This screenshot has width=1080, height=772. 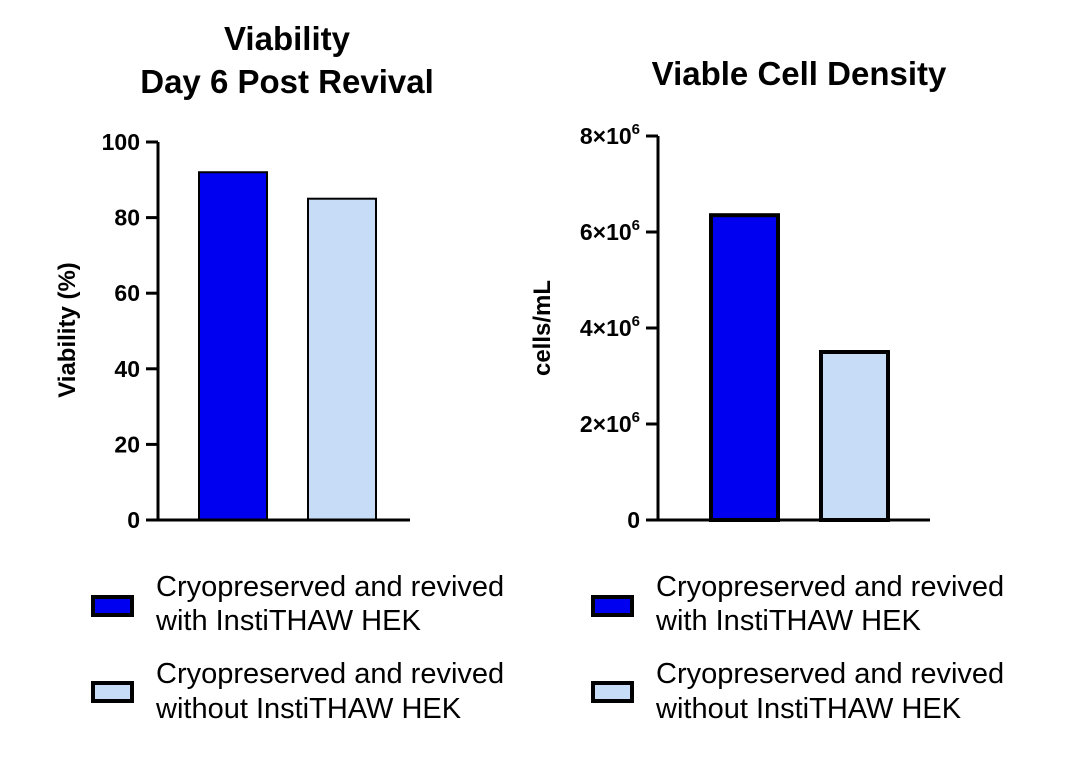 I want to click on y-tick-label: 8×10⁶, so click(x=610, y=135).